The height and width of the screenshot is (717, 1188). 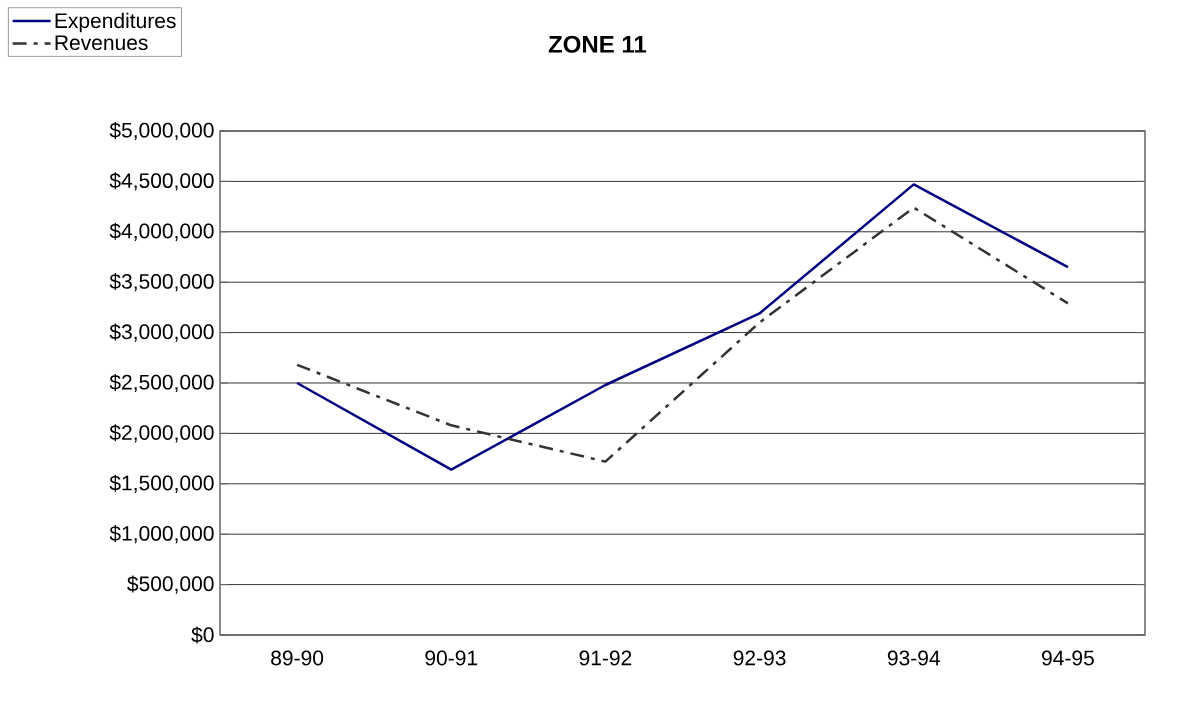 What do you see at coordinates (161, 534) in the screenshot?
I see `y-tick-label: $1,000,000` at bounding box center [161, 534].